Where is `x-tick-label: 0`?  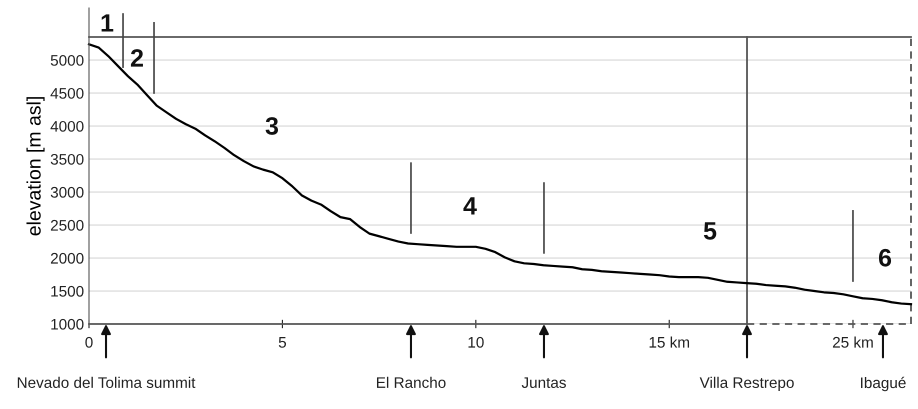
x-tick-label: 0 is located at coordinates (89, 342).